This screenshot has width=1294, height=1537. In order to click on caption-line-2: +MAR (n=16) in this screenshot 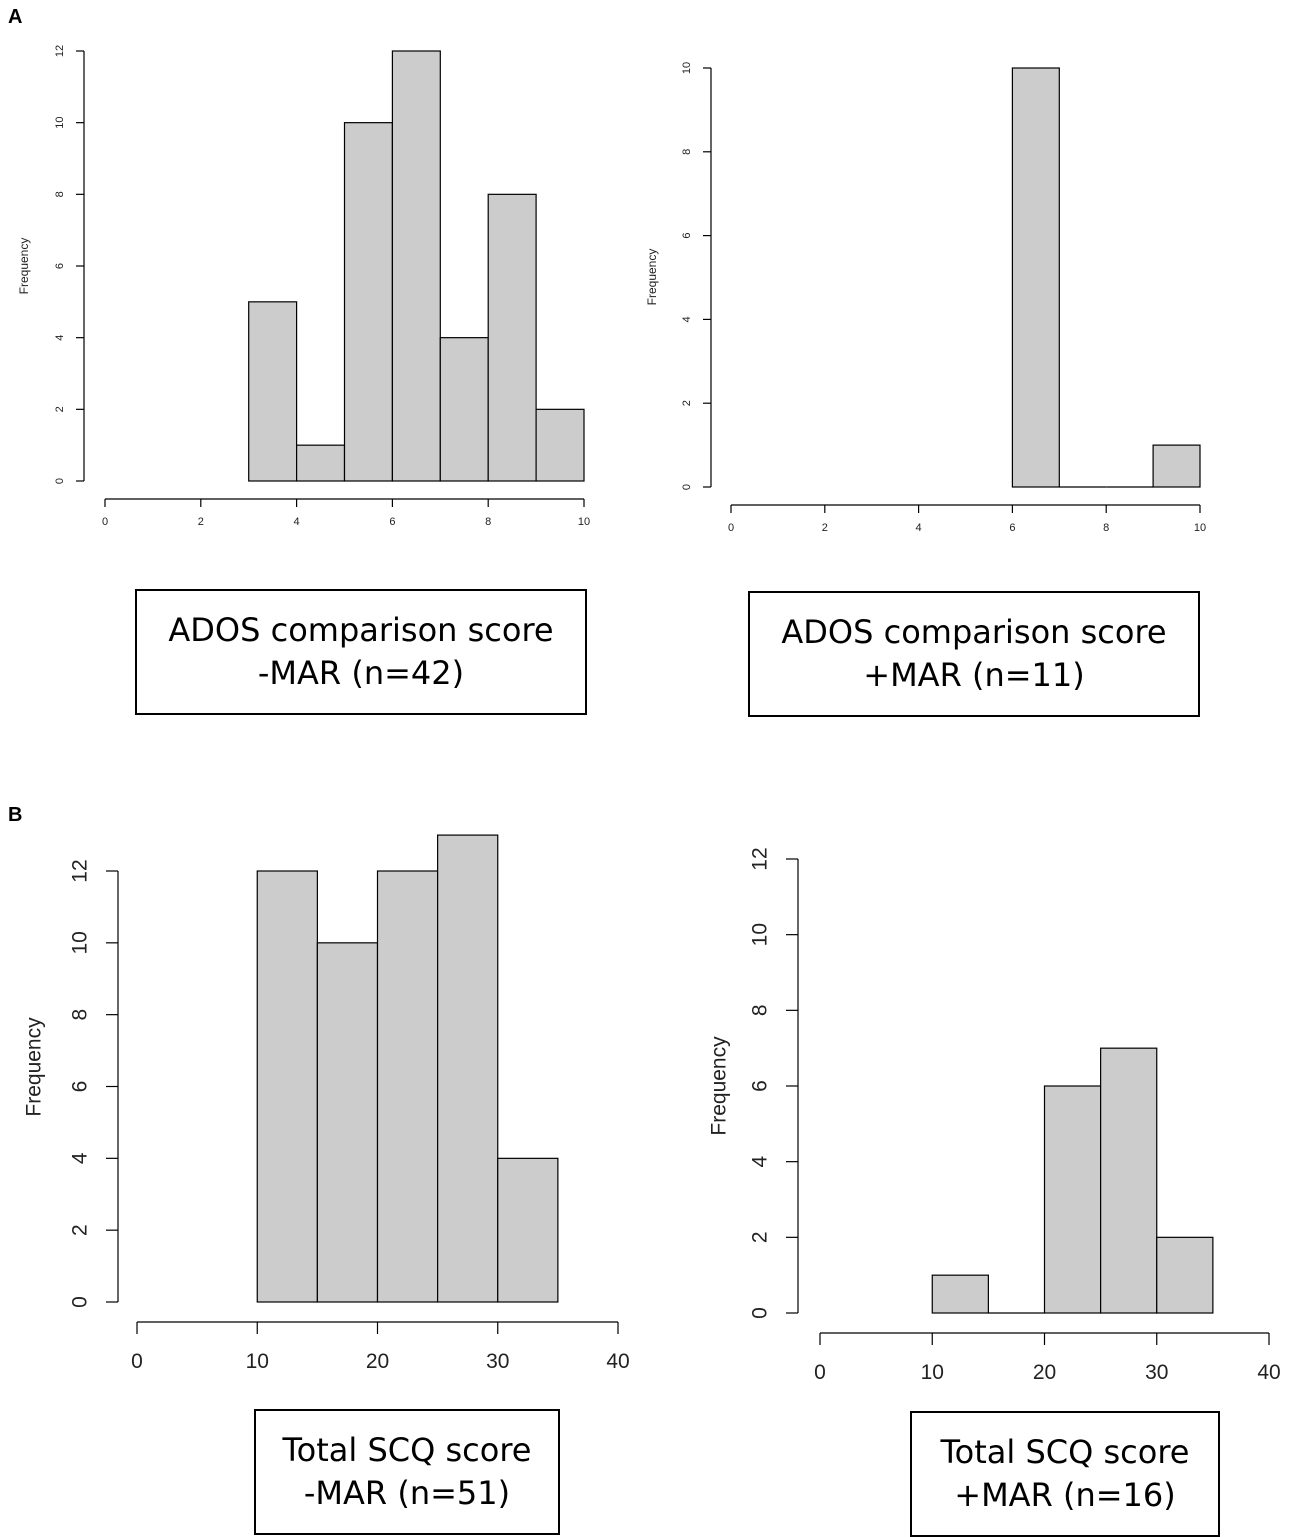, I will do `click(1065, 1495)`.